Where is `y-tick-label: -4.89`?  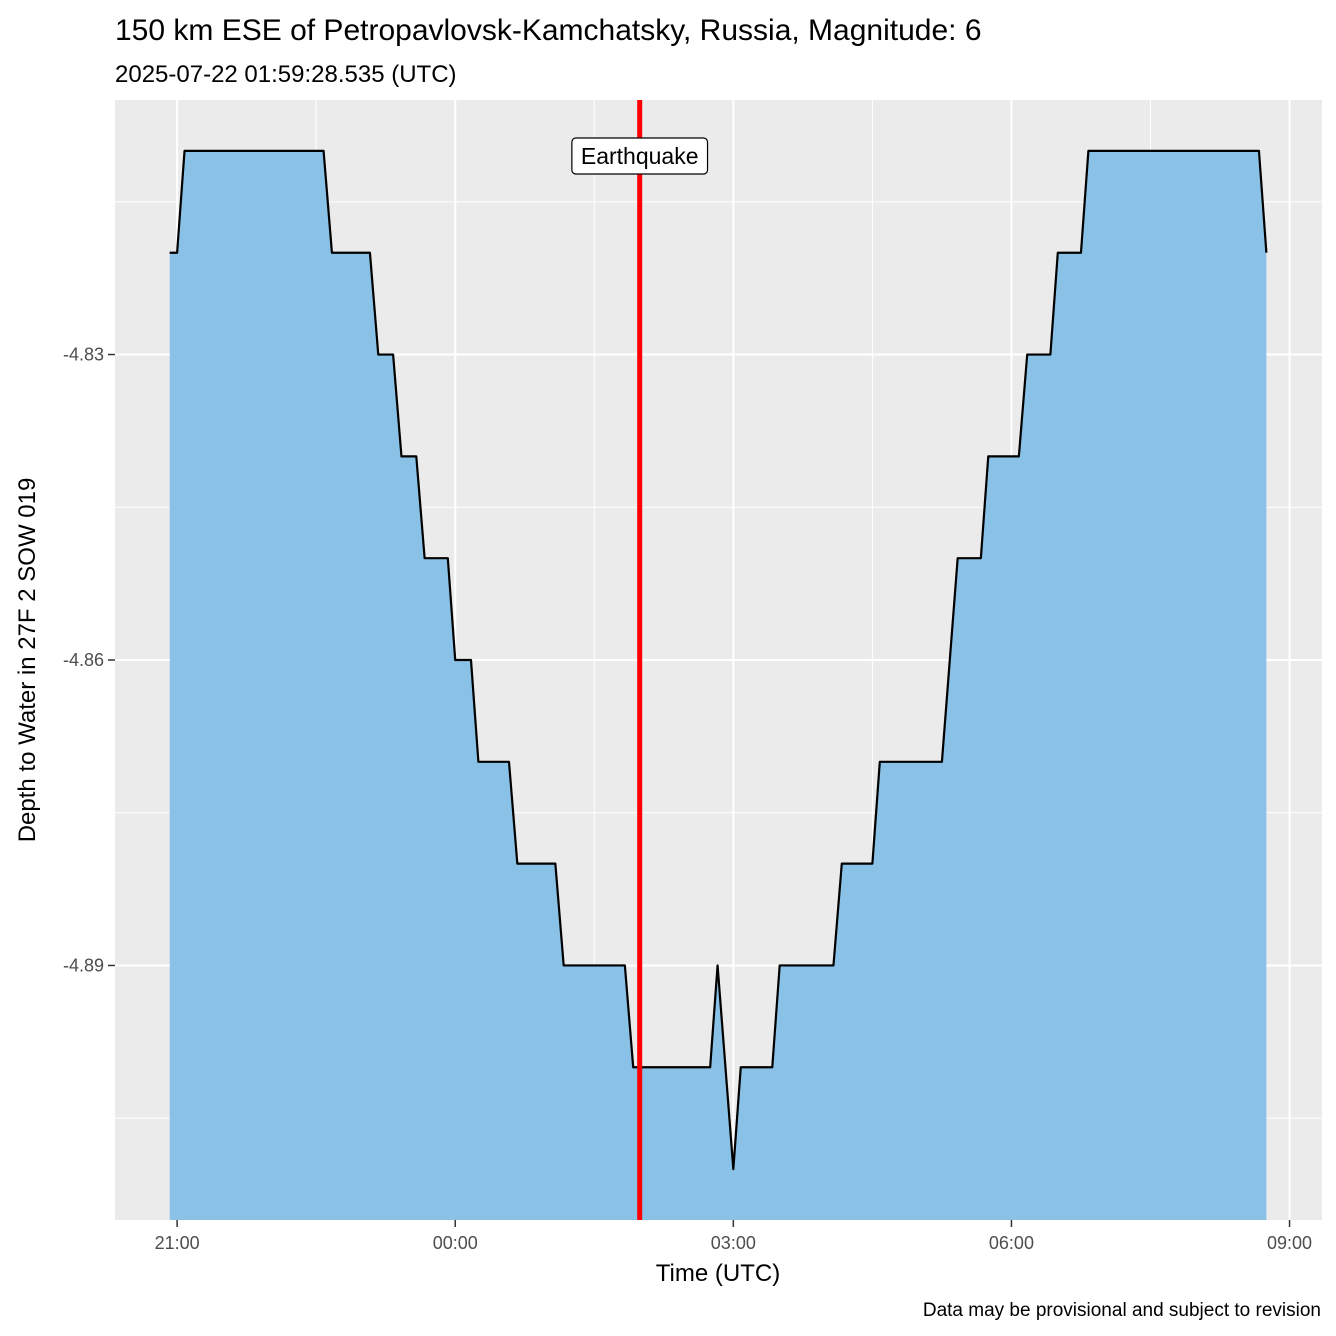
y-tick-label: -4.89 is located at coordinates (83, 965).